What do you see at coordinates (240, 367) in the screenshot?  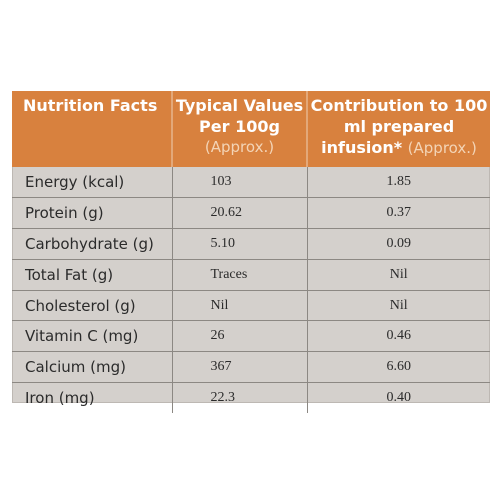 I see `value-per-100g: 367` at bounding box center [240, 367].